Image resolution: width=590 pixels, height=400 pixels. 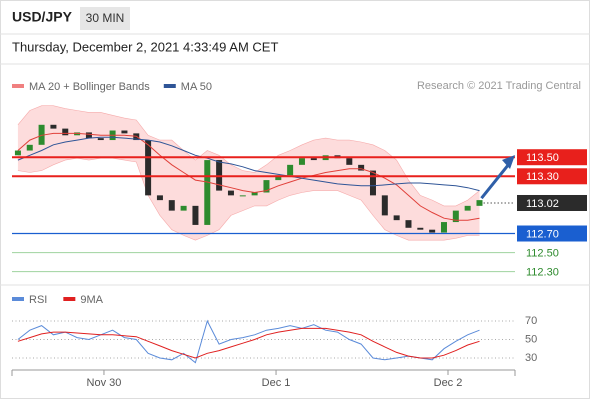 I want to click on x-tick-label: Nov 30, so click(x=104, y=383).